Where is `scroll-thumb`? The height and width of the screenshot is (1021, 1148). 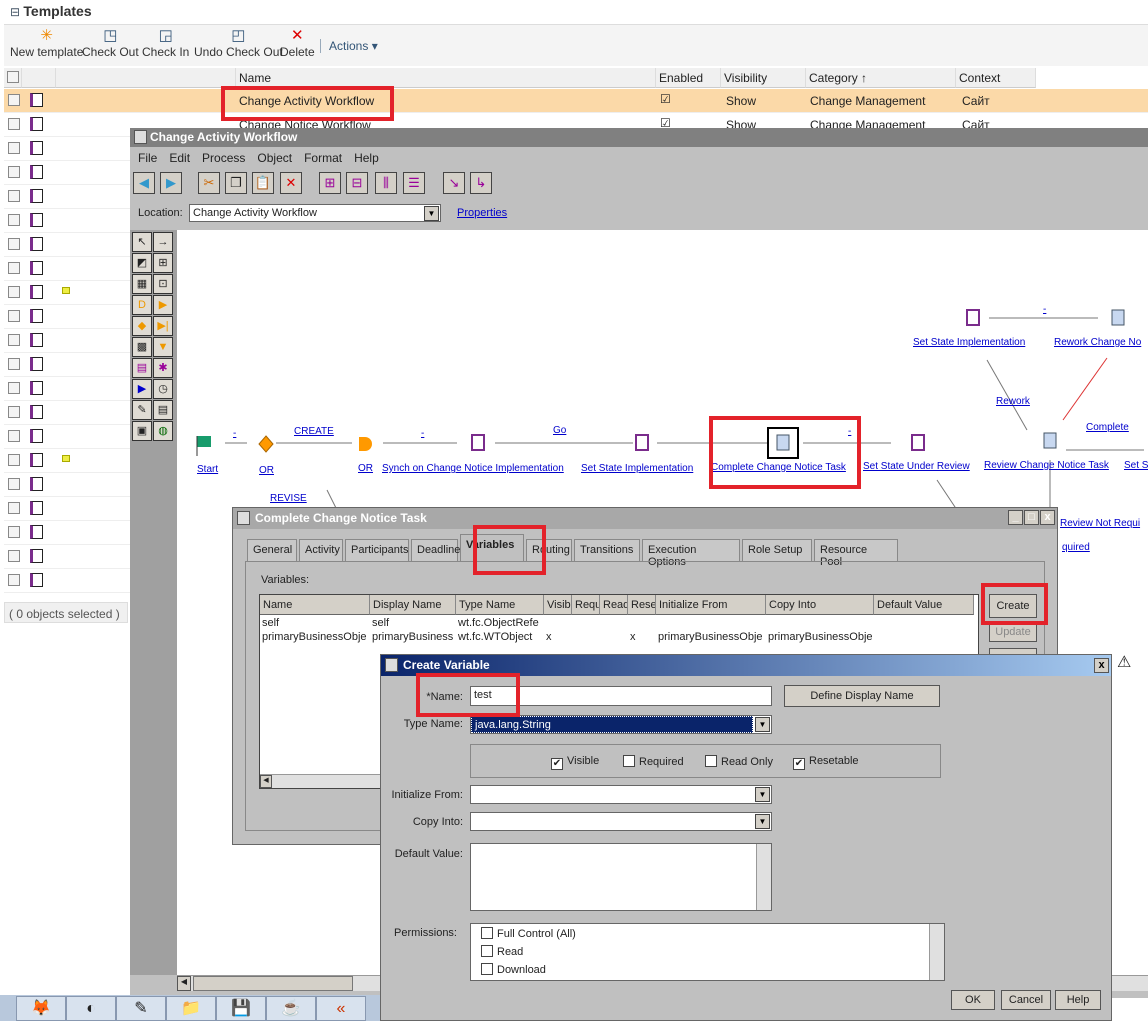
scroll-thumb is located at coordinates (273, 983).